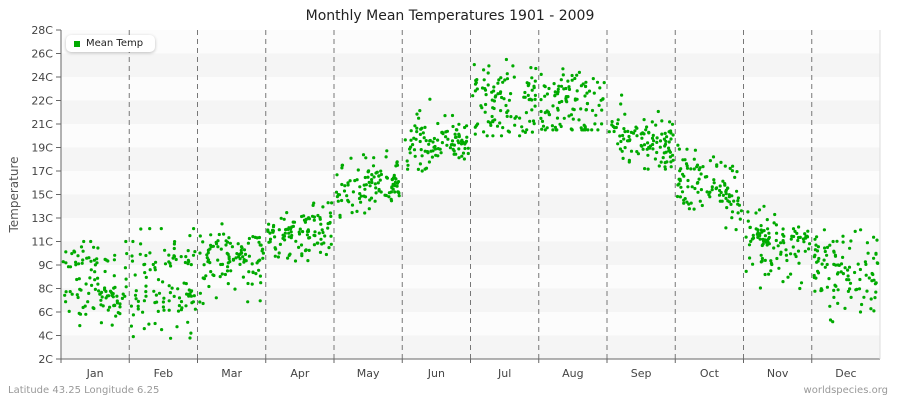 This screenshot has height=400, width=900. What do you see at coordinates (641, 373) in the screenshot?
I see `x-tick-label: Sep` at bounding box center [641, 373].